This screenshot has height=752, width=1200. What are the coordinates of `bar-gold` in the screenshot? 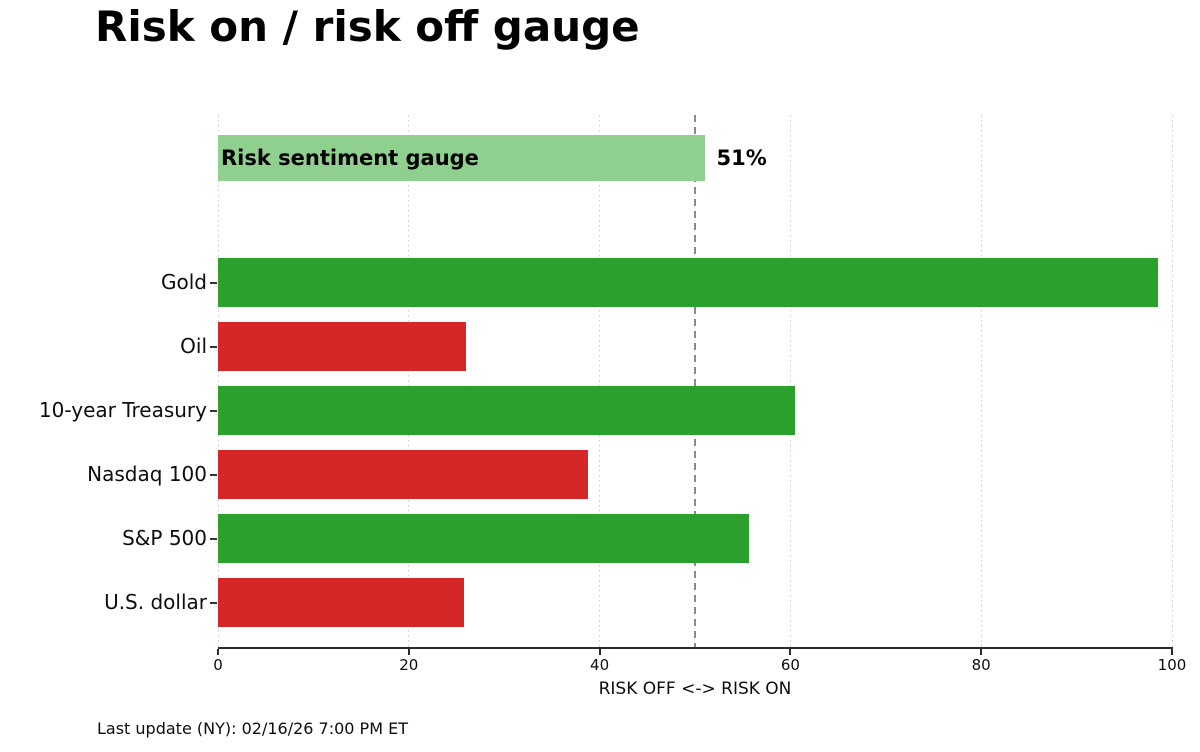 It's located at (688, 282).